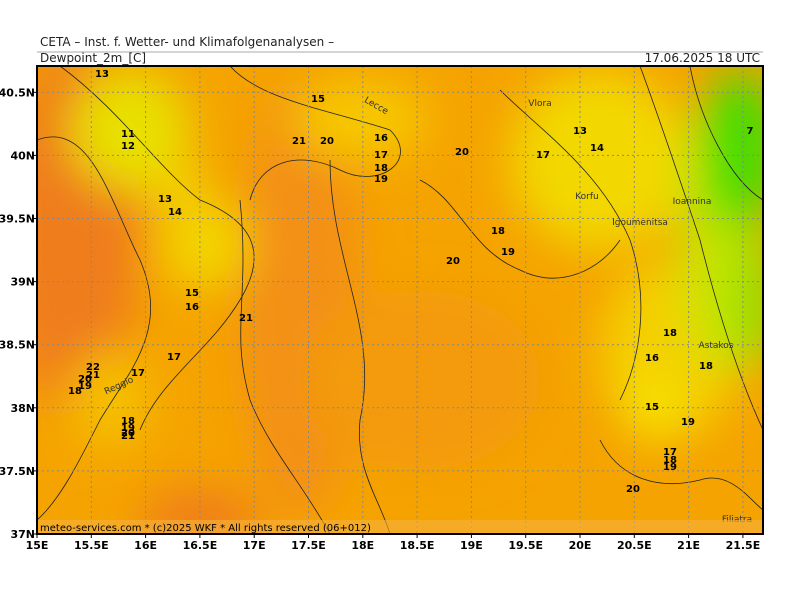  What do you see at coordinates (539, 104) in the screenshot?
I see `place-name: Vlora` at bounding box center [539, 104].